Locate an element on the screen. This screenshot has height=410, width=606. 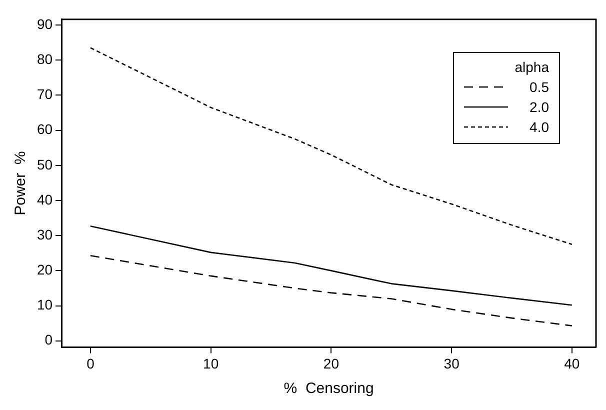
y-tick-label: 30 is located at coordinates (44, 234).